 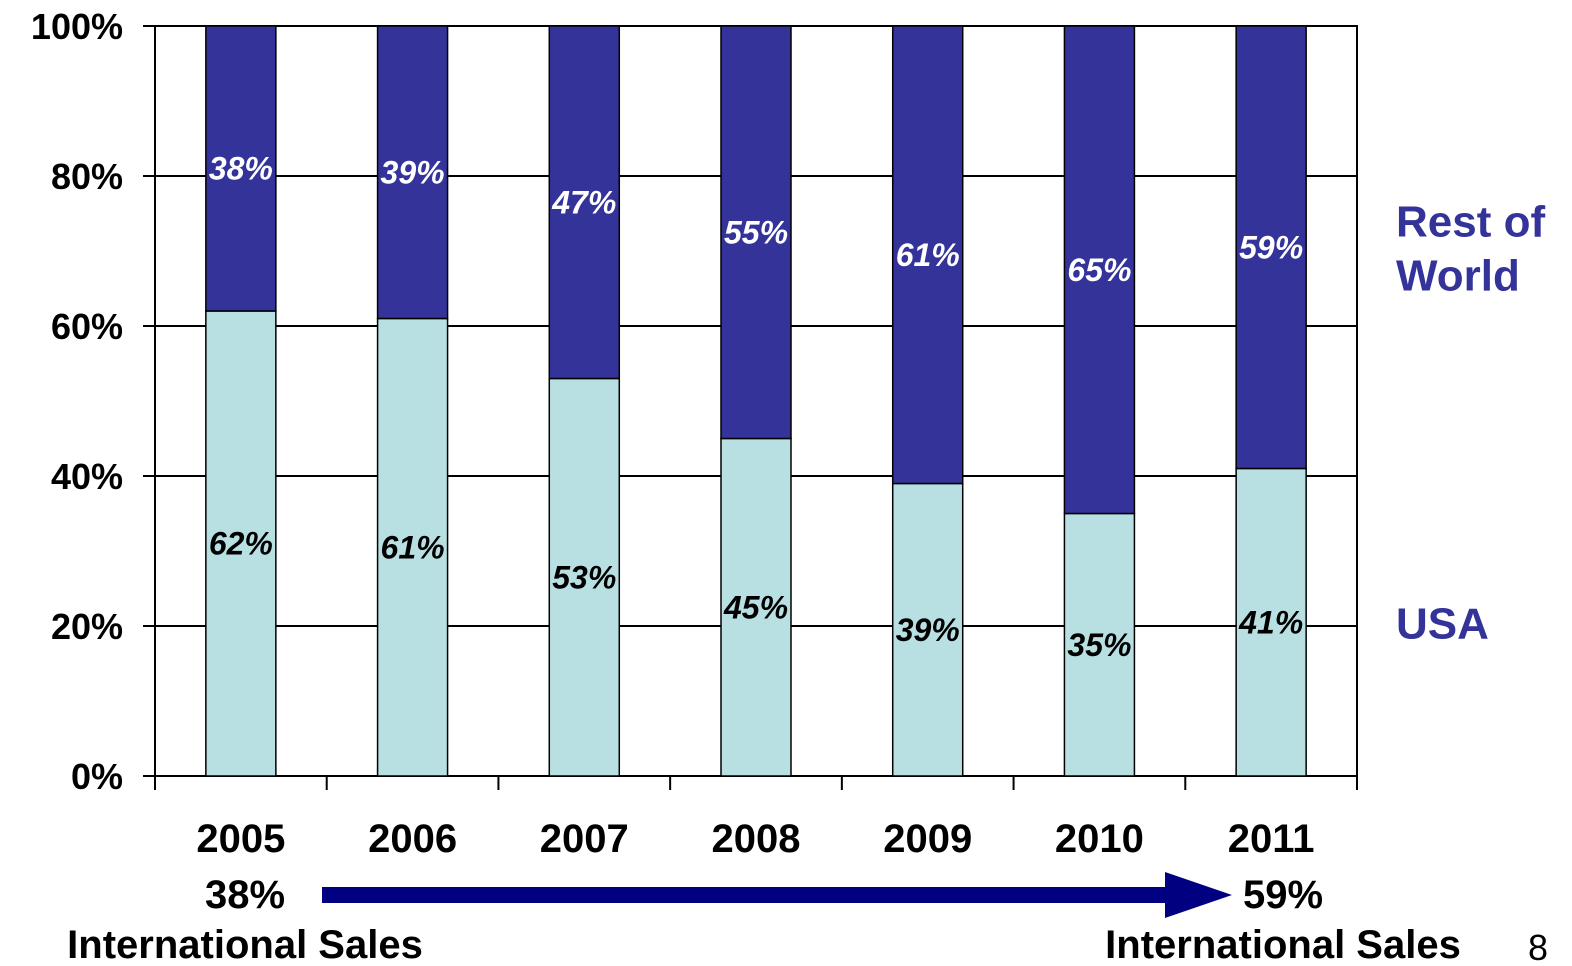 What do you see at coordinates (87, 176) in the screenshot?
I see `y-tick-label: 80%` at bounding box center [87, 176].